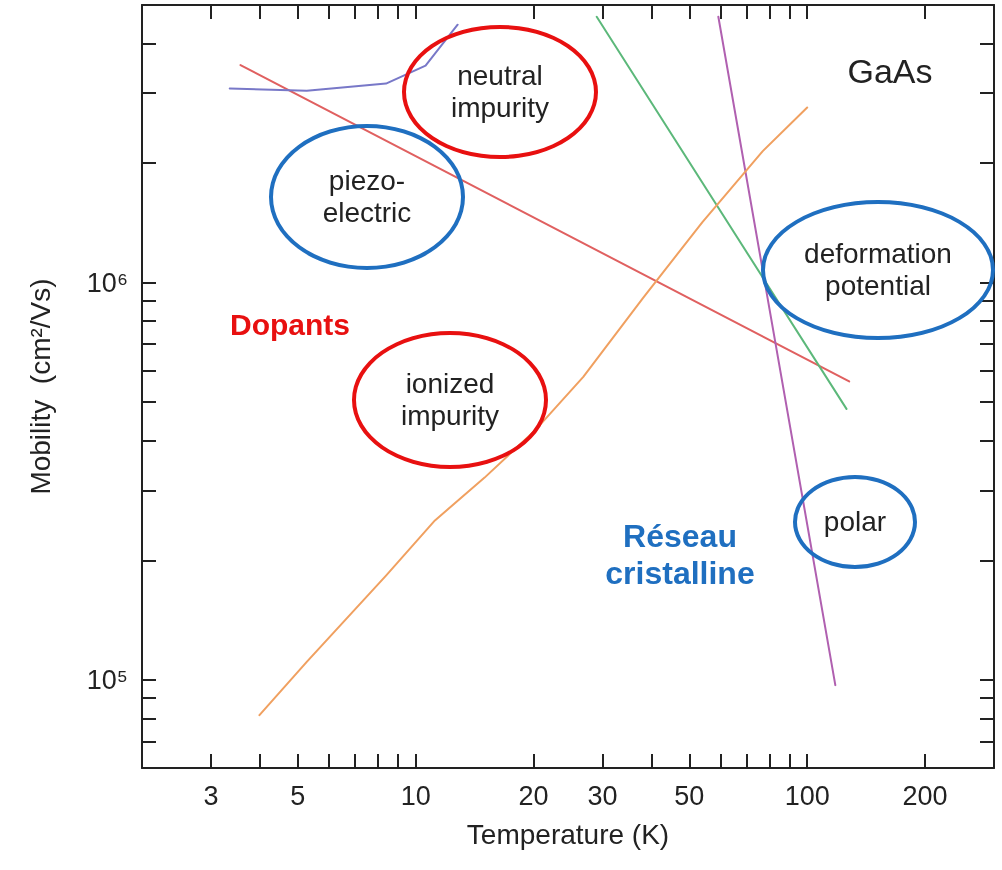  Describe the element at coordinates (680, 555) in the screenshot. I see `annotation: Réseau cristalline` at that location.